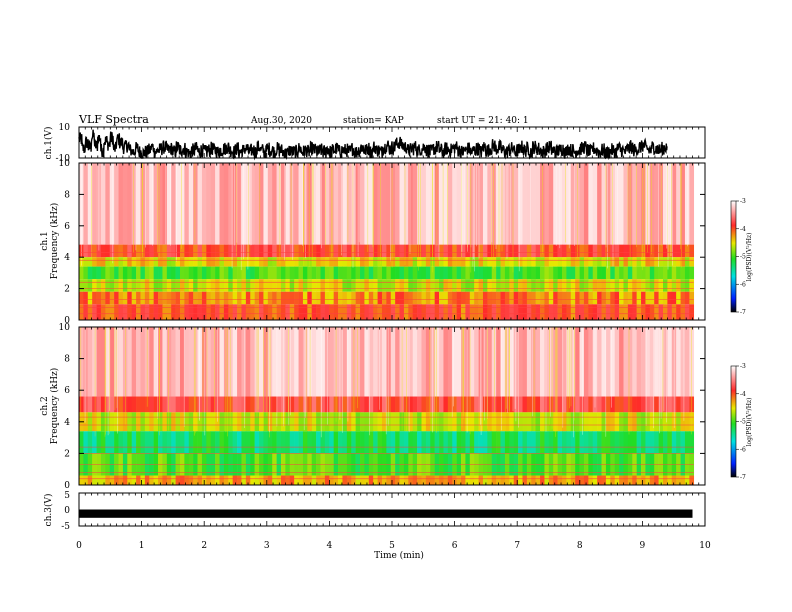  I want to click on ytick-label: 10, so click(65, 164).